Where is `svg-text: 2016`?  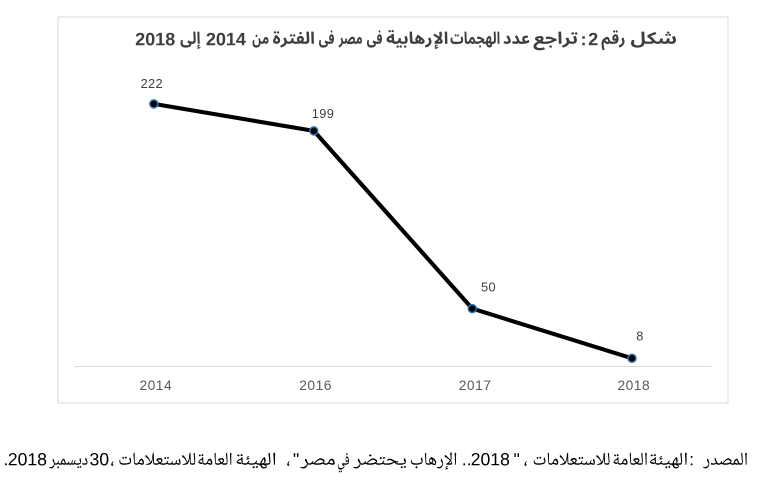 svg-text: 2016 is located at coordinates (315, 385).